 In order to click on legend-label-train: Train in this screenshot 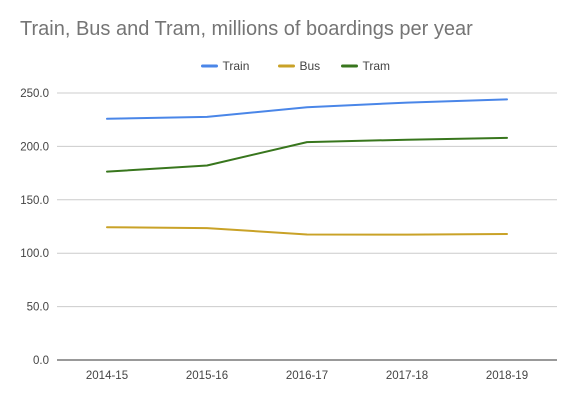, I will do `click(236, 66)`.